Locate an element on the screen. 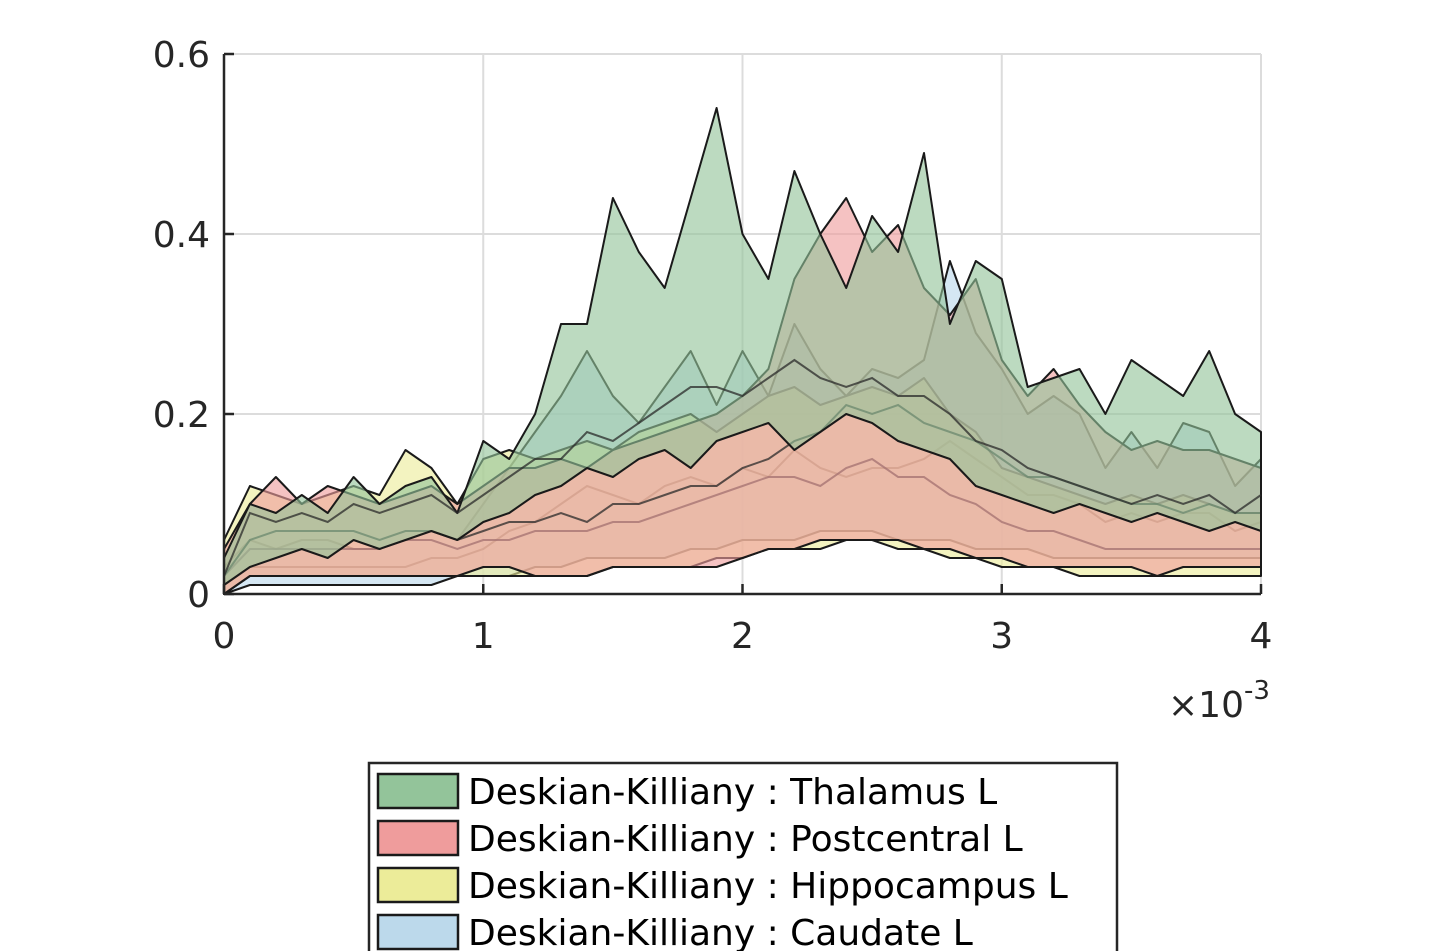 This screenshot has width=1435, height=951. x-tick-label: 0 is located at coordinates (224, 636).